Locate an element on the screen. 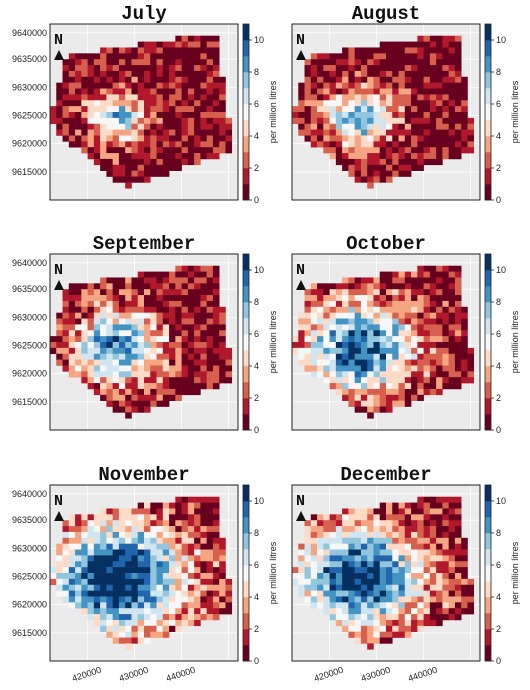  colorbar-segment is located at coordinates (246, 112).